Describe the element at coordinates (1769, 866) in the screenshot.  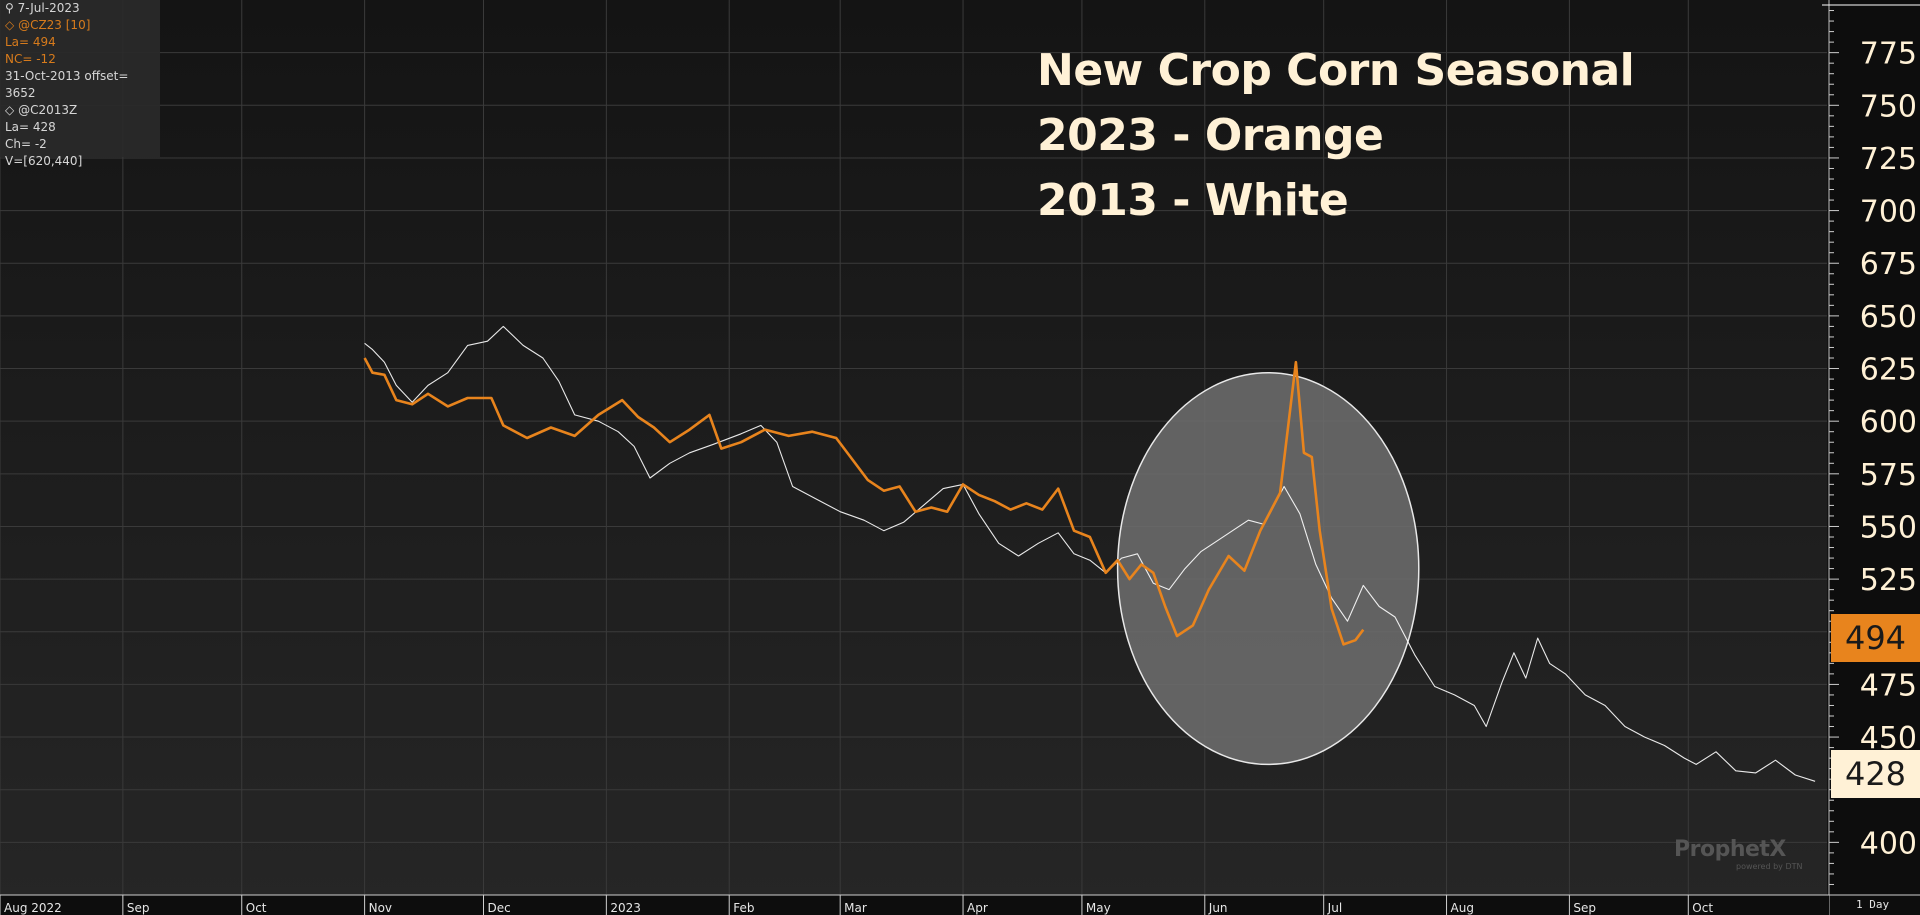
I see `prophetx-logo-sub: powered by DTN` at that location.